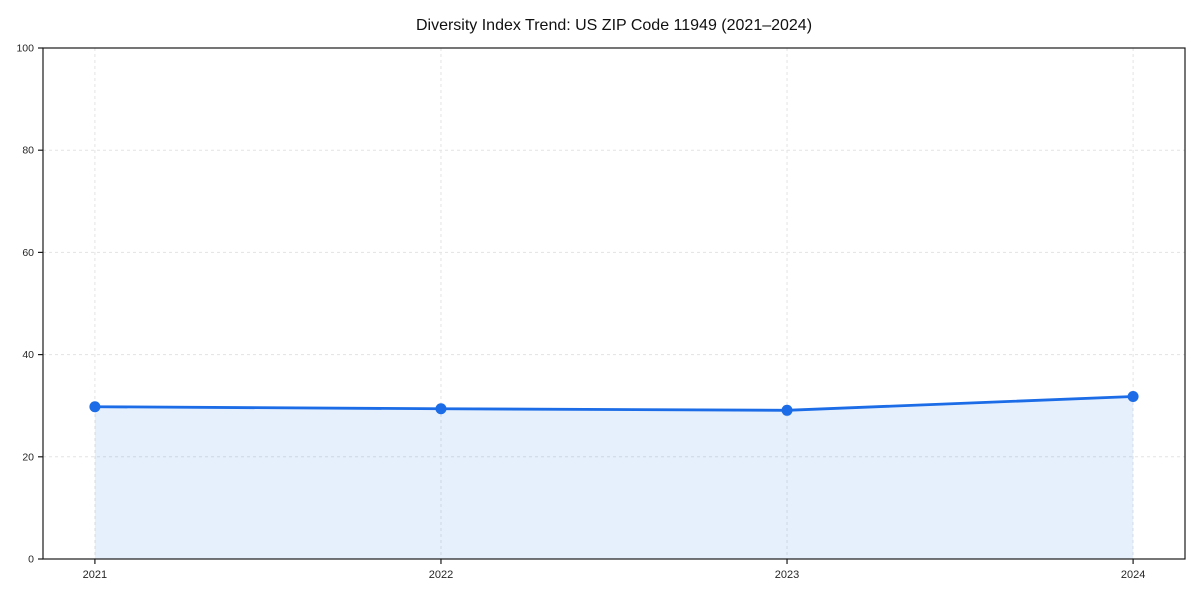 The width and height of the screenshot is (1200, 600). I want to click on y-tick-label: 0, so click(31, 560).